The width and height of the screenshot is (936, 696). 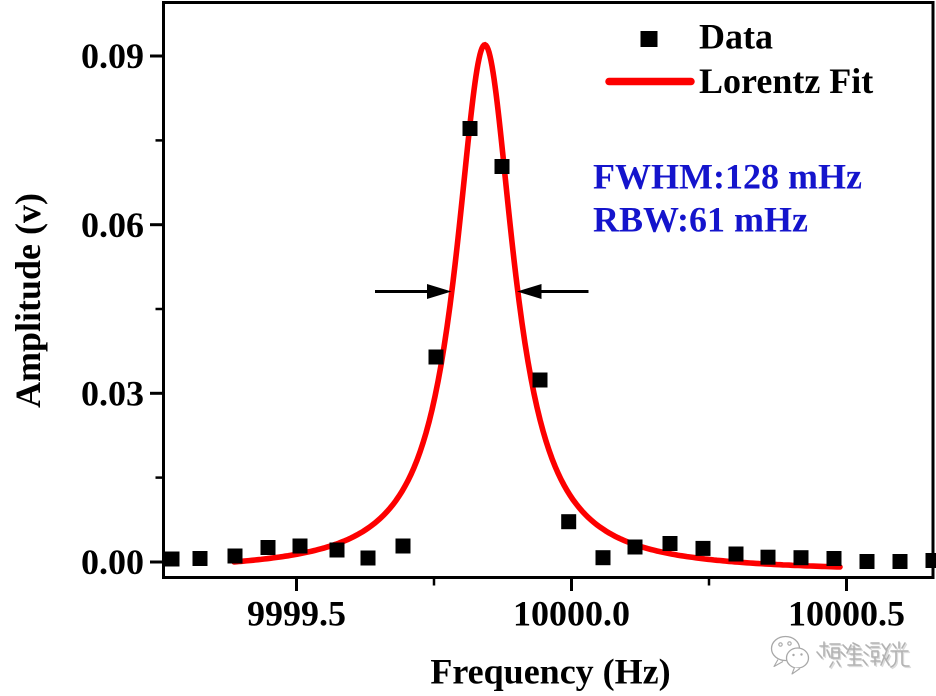 What do you see at coordinates (846, 614) in the screenshot?
I see `svg-text: 10000.5` at bounding box center [846, 614].